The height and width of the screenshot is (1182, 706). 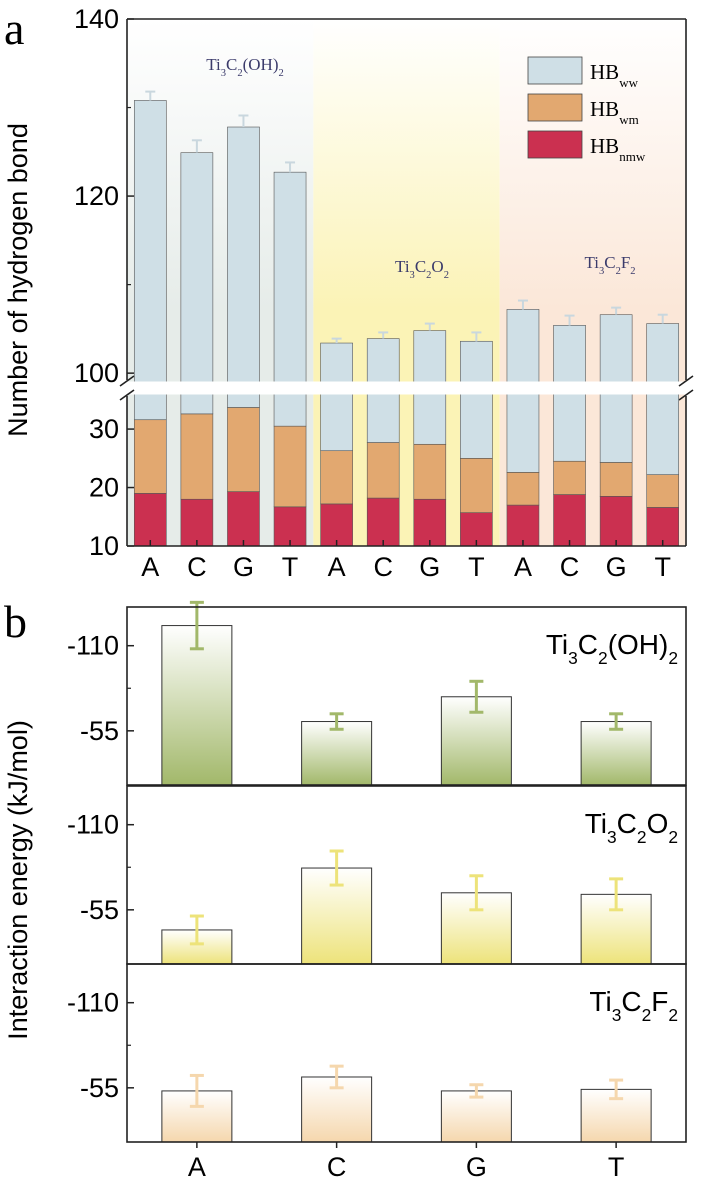 I want to click on panel-a-label: a, so click(x=14, y=28).